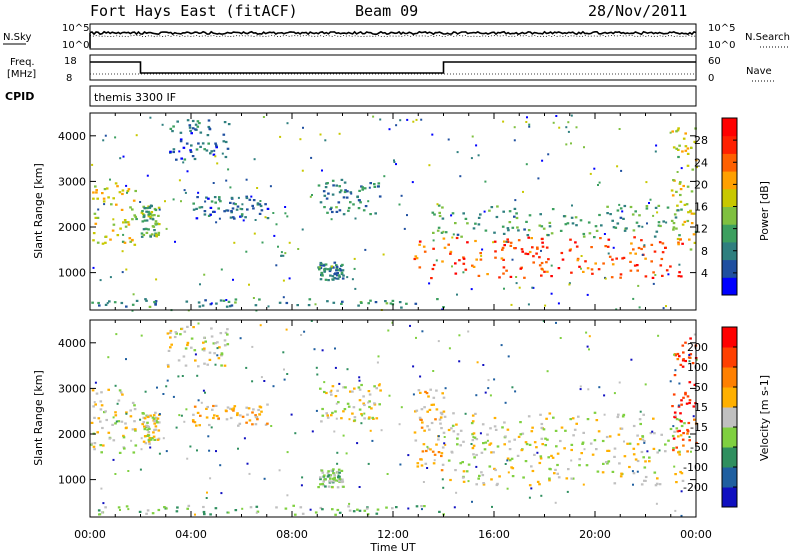 The width and height of the screenshot is (800, 554). Describe the element at coordinates (72, 434) in the screenshot. I see `velocity-y-tick-label: 2000` at that location.